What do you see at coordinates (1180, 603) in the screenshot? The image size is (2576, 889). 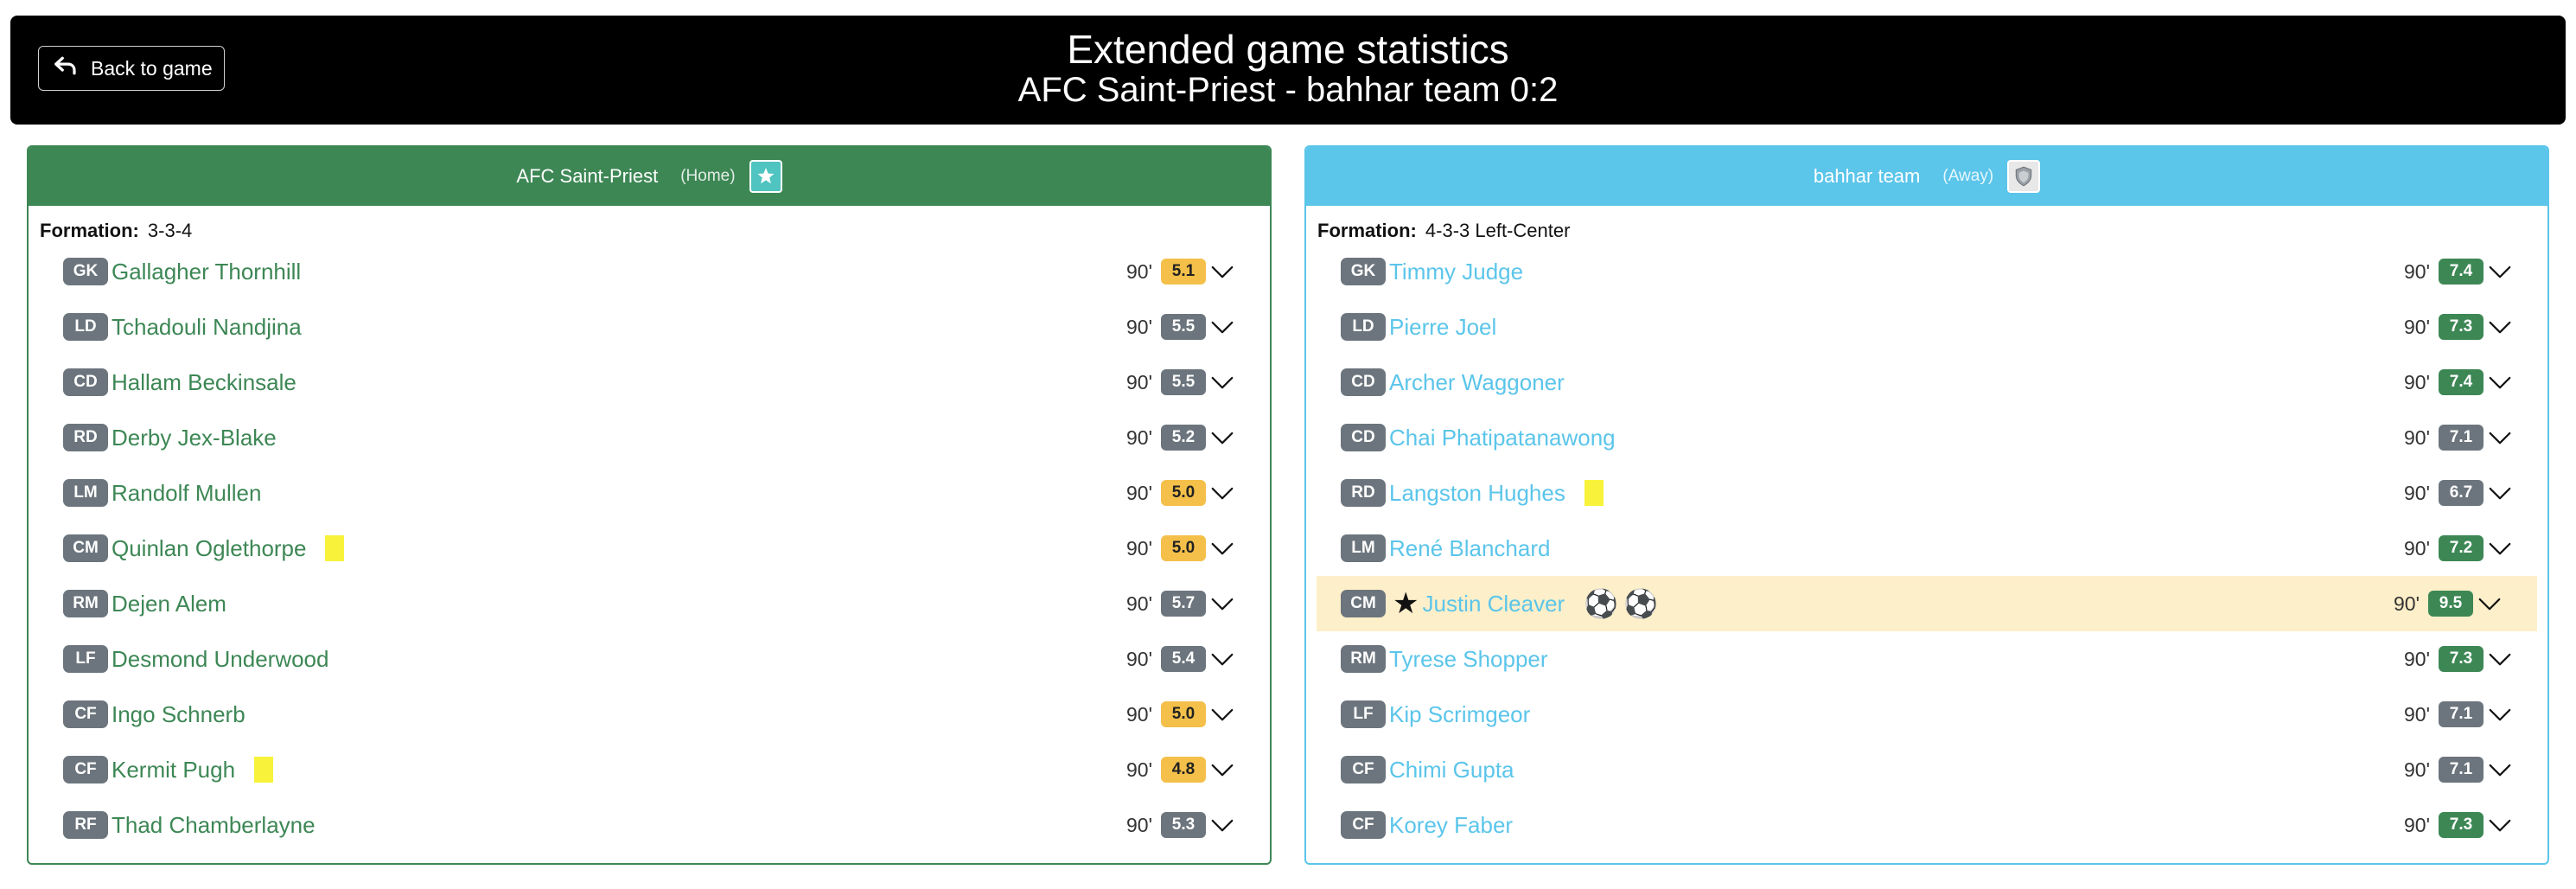 I see `player-stats: 90' 5.7` at bounding box center [1180, 603].